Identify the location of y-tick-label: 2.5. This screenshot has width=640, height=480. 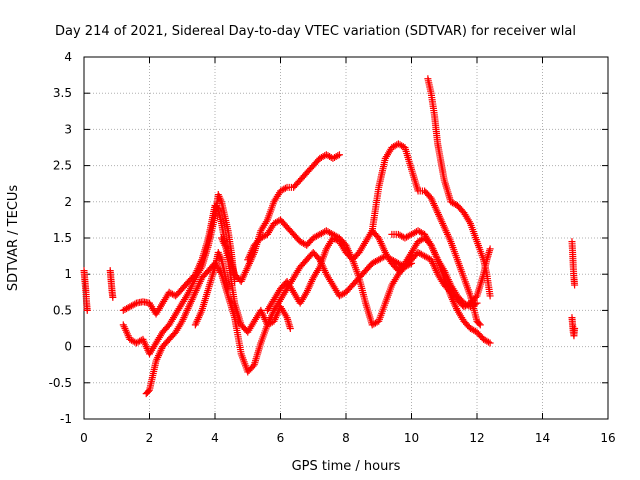
(62, 166).